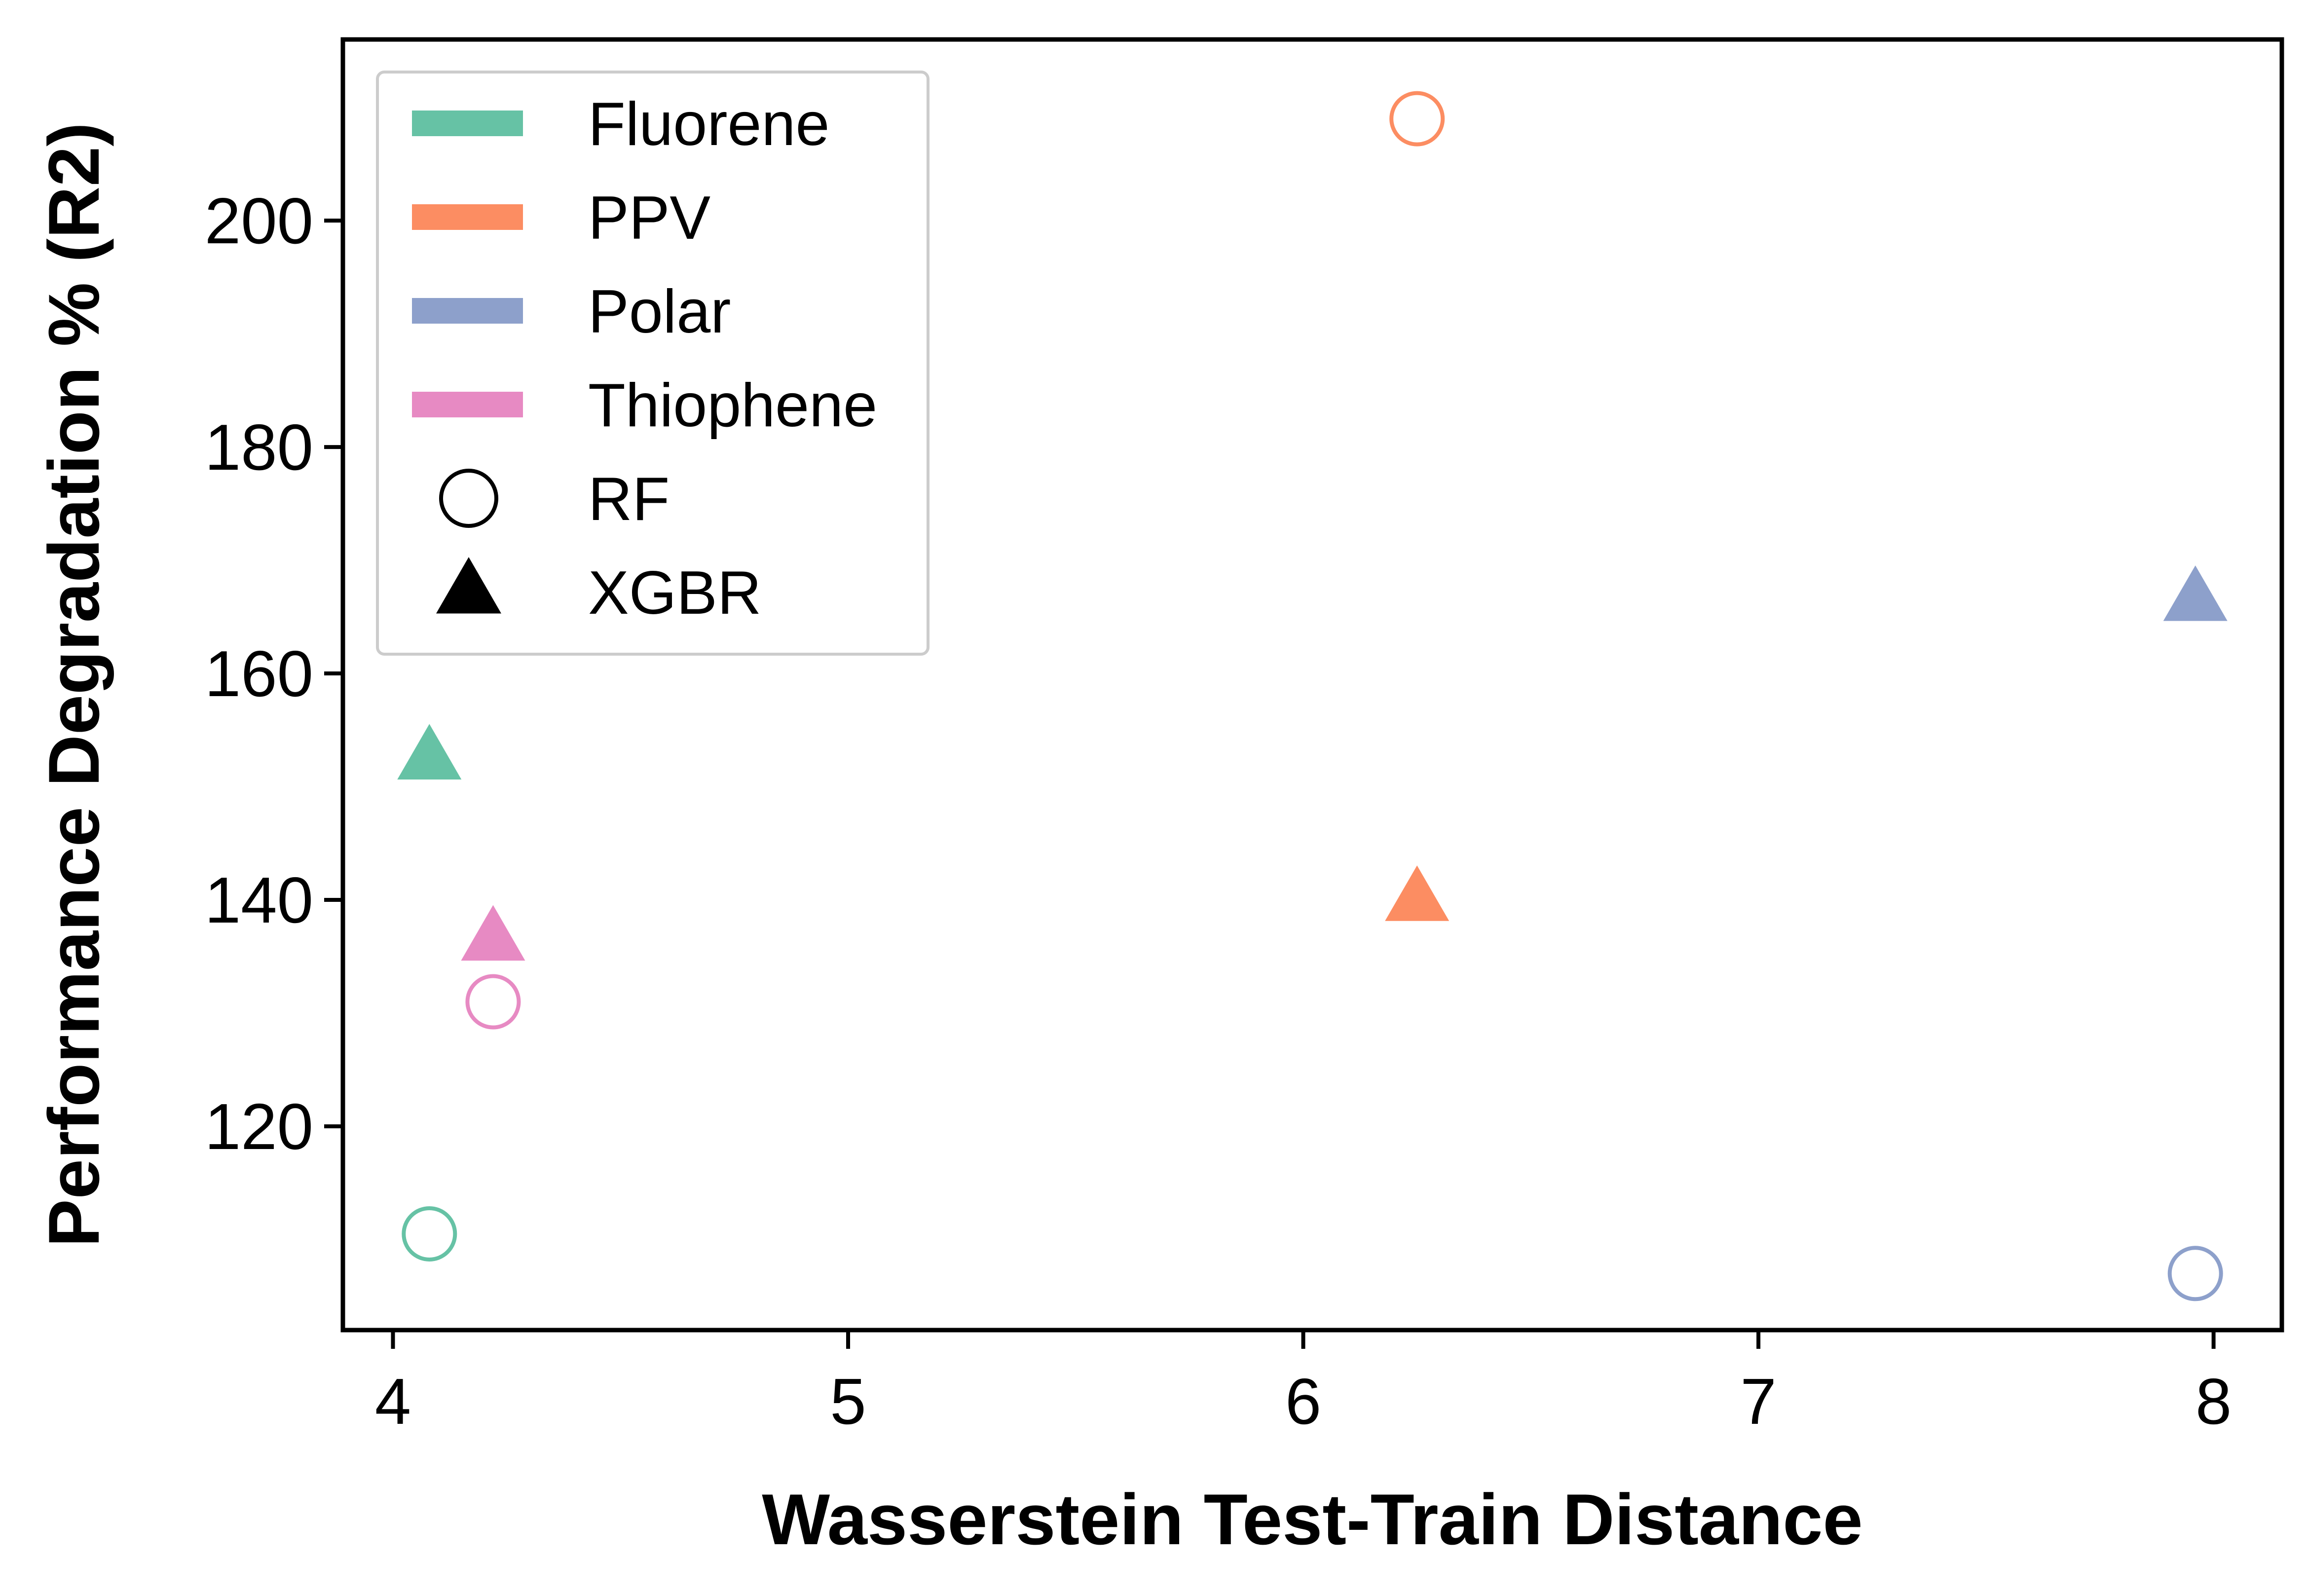 The height and width of the screenshot is (1596, 2307). Describe the element at coordinates (649, 218) in the screenshot. I see `legend-label: PPV` at that location.